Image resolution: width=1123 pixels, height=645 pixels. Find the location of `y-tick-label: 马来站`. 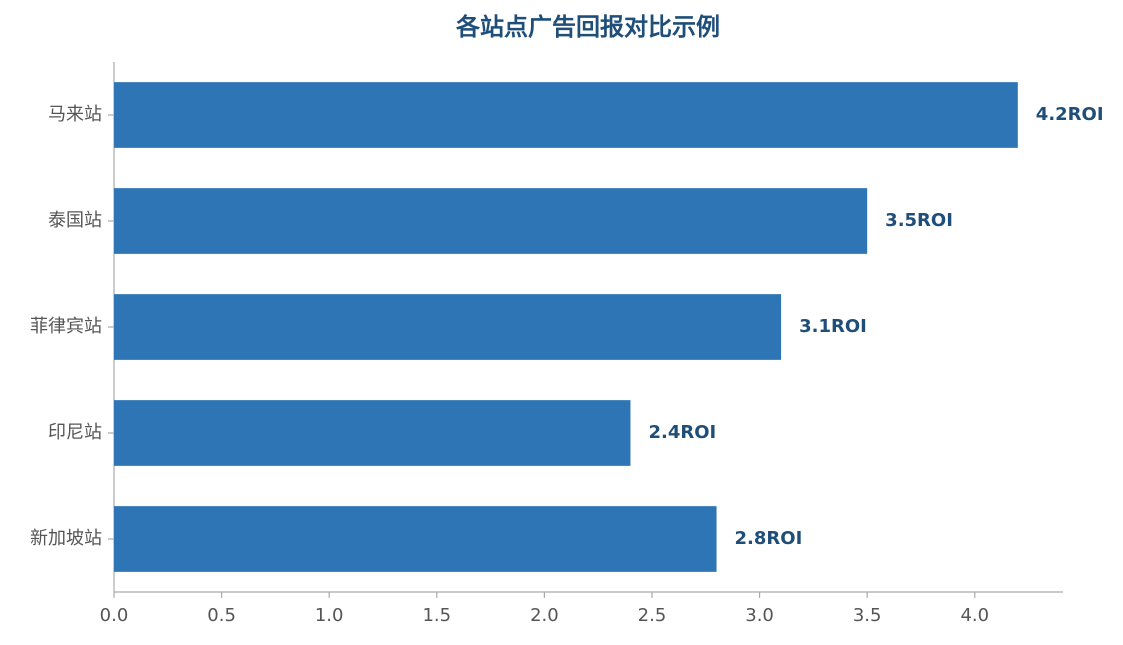

y-tick-label: 马来站 is located at coordinates (75, 114).